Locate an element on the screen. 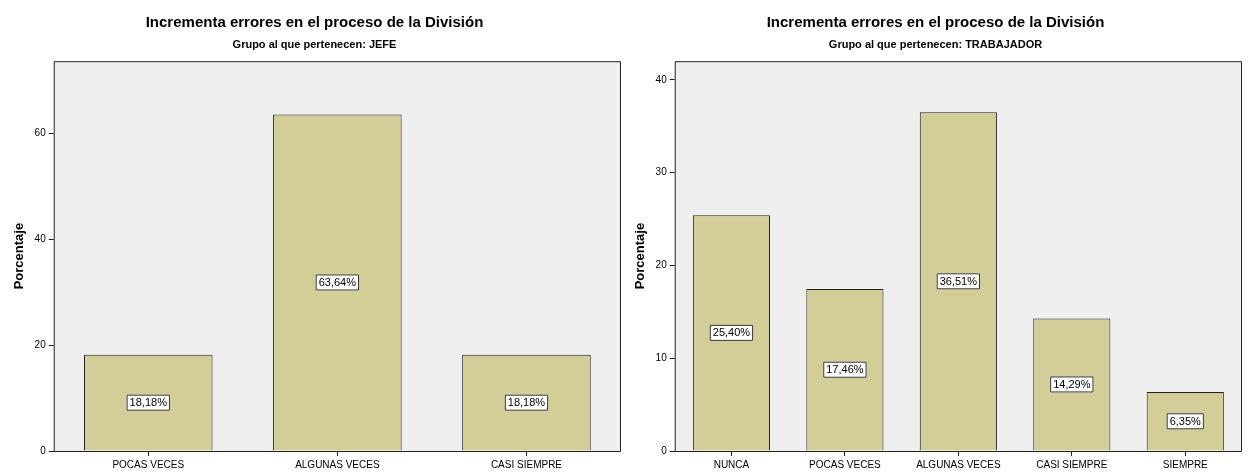 This screenshot has height=476, width=1259. data-label: 63,64% is located at coordinates (337, 281).